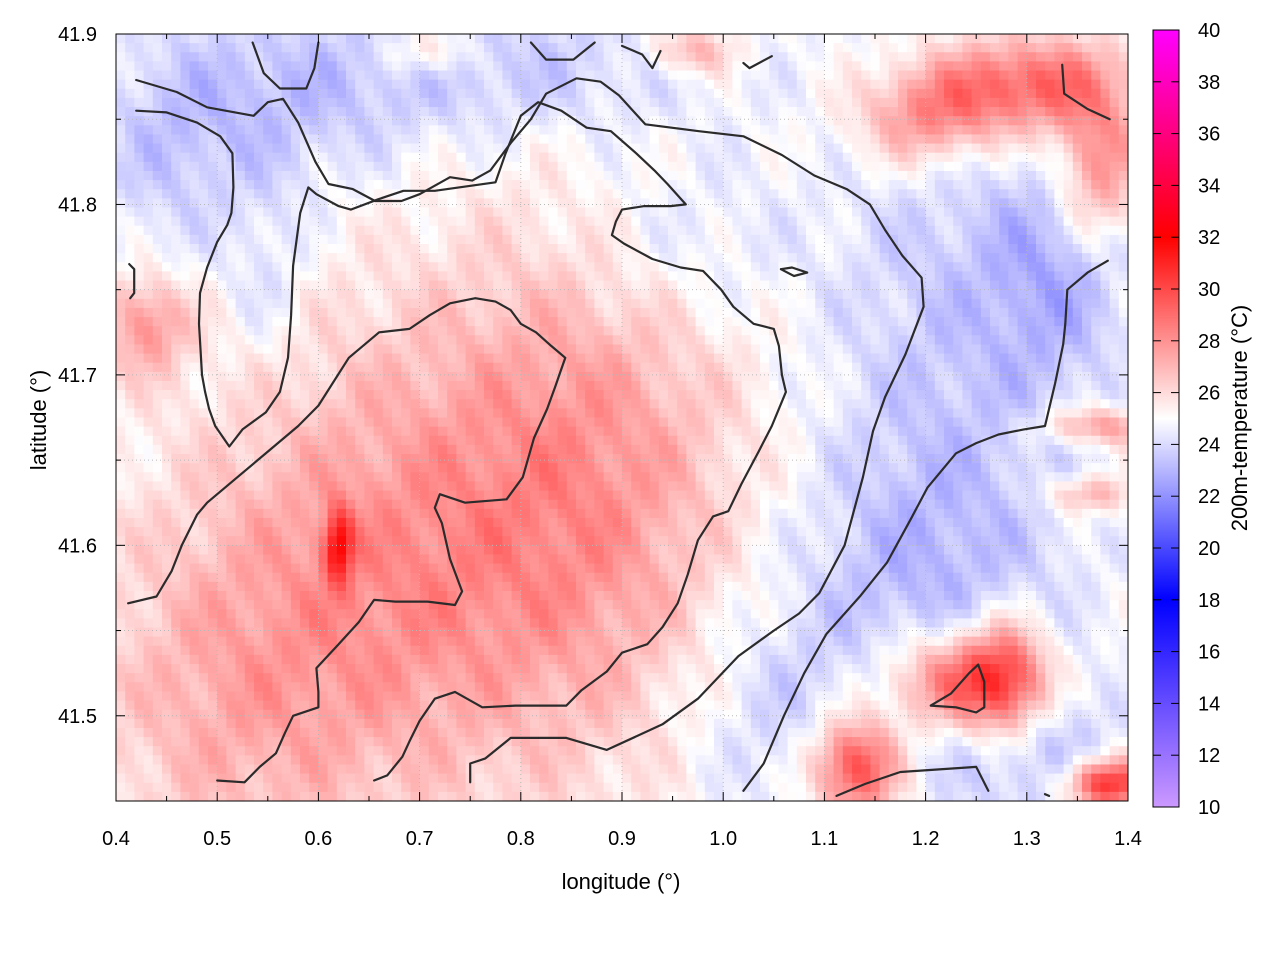 The width and height of the screenshot is (1280, 960). What do you see at coordinates (1209, 601) in the screenshot?
I see `colorbar-tick-label: 18` at bounding box center [1209, 601].